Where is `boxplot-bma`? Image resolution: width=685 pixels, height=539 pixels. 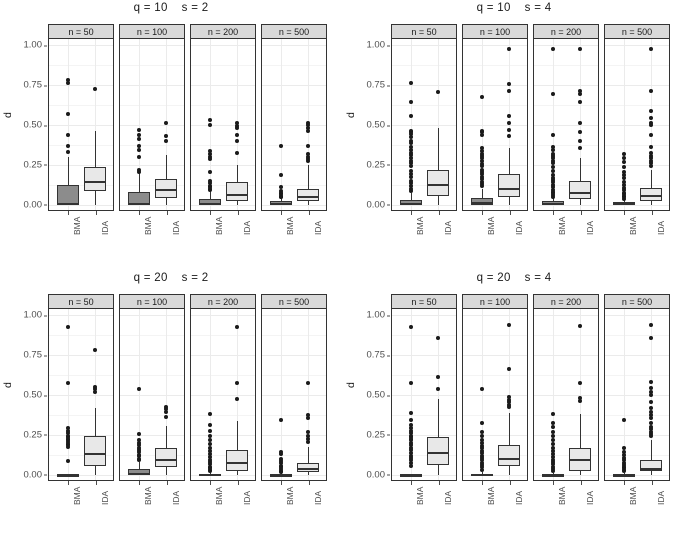
boxplot-bma is located at coordinates (223, 124).